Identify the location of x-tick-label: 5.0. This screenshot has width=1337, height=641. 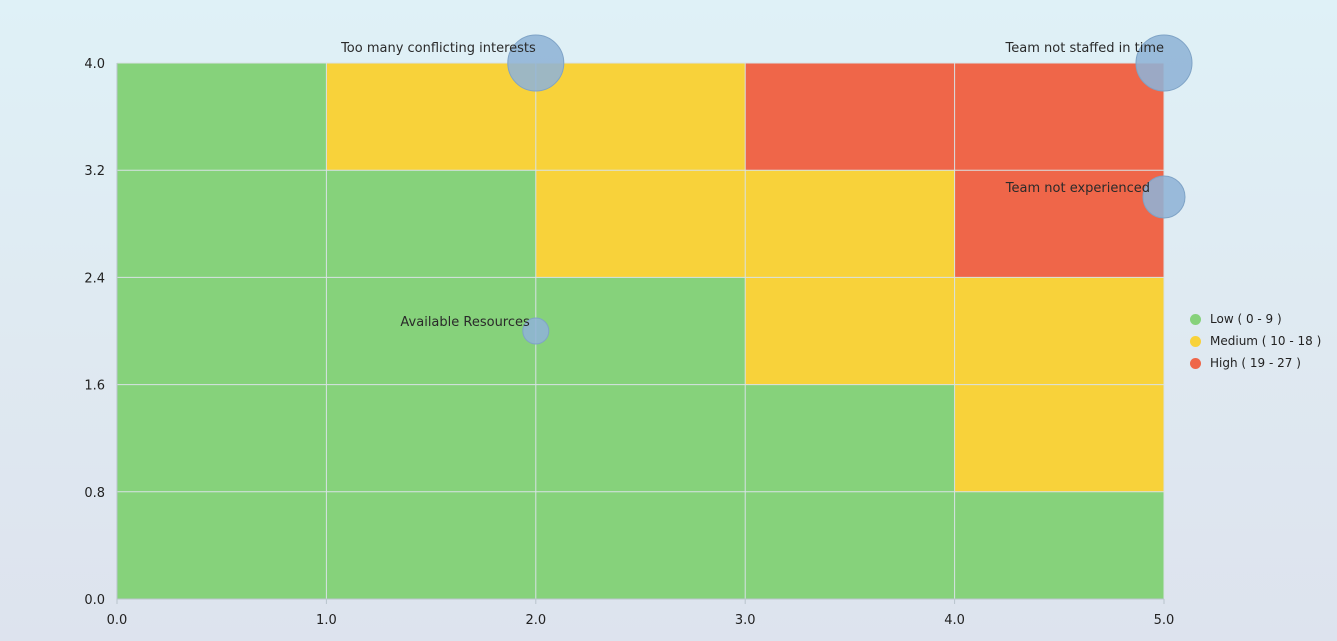
(1164, 620).